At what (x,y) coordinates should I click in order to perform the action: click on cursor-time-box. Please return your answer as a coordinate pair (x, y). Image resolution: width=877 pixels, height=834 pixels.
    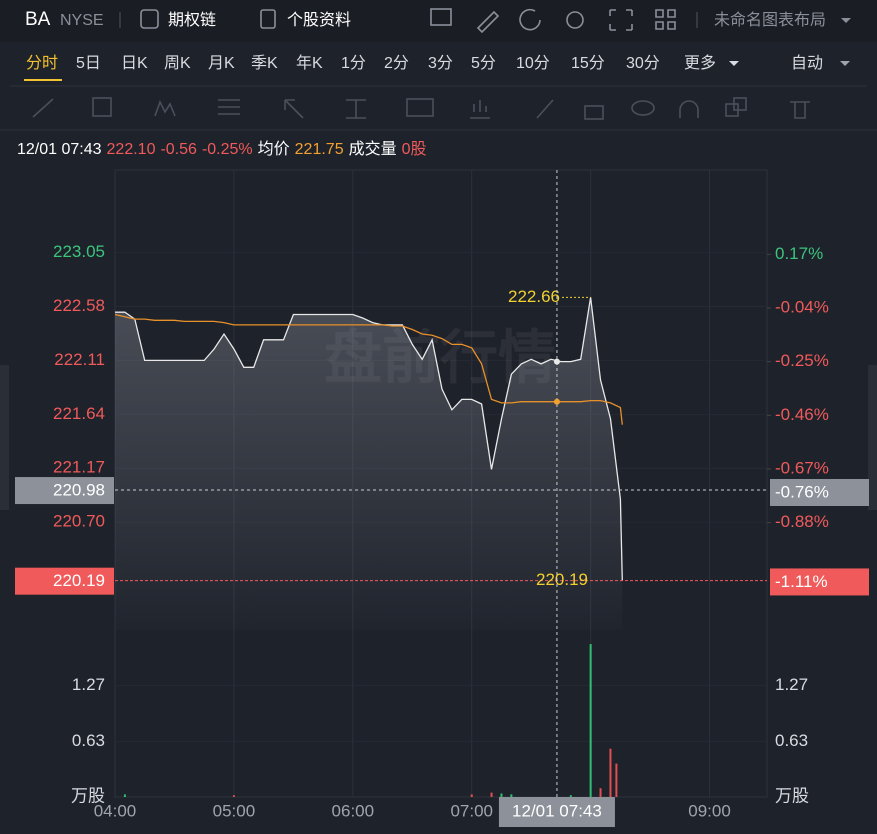
    Looking at the image, I should click on (556, 812).